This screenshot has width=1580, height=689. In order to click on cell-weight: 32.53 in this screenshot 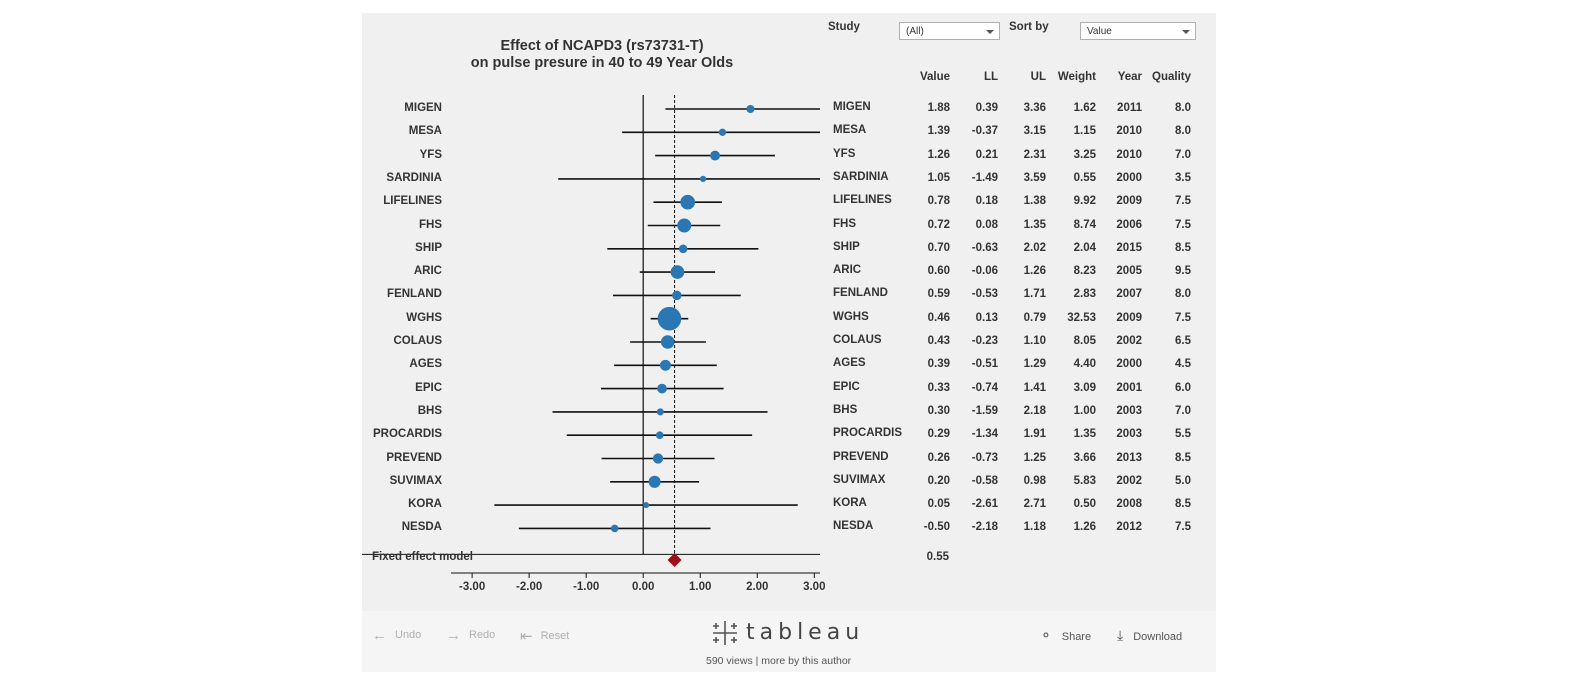, I will do `click(1081, 317)`.